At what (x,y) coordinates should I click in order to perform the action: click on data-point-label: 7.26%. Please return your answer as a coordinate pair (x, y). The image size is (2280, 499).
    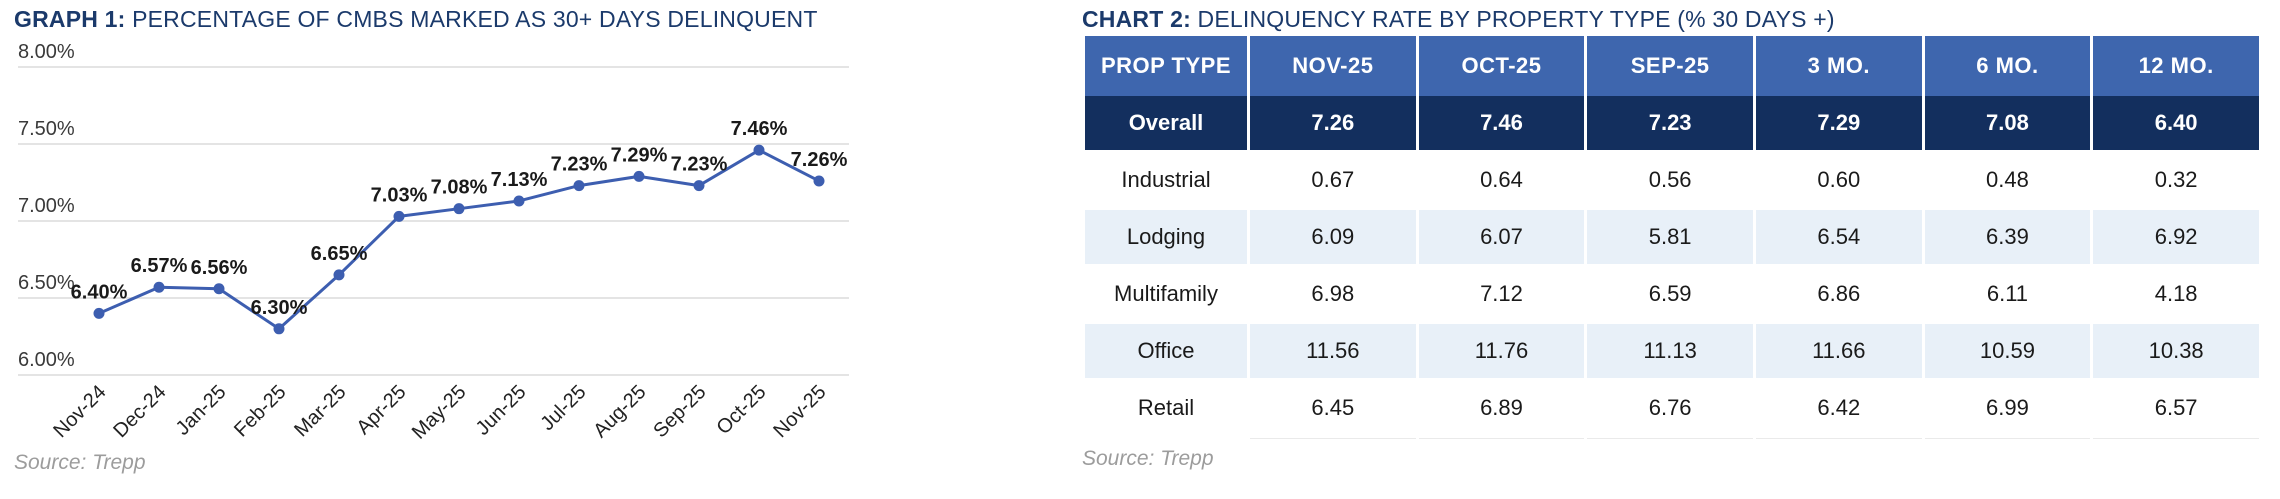
    Looking at the image, I should click on (819, 160).